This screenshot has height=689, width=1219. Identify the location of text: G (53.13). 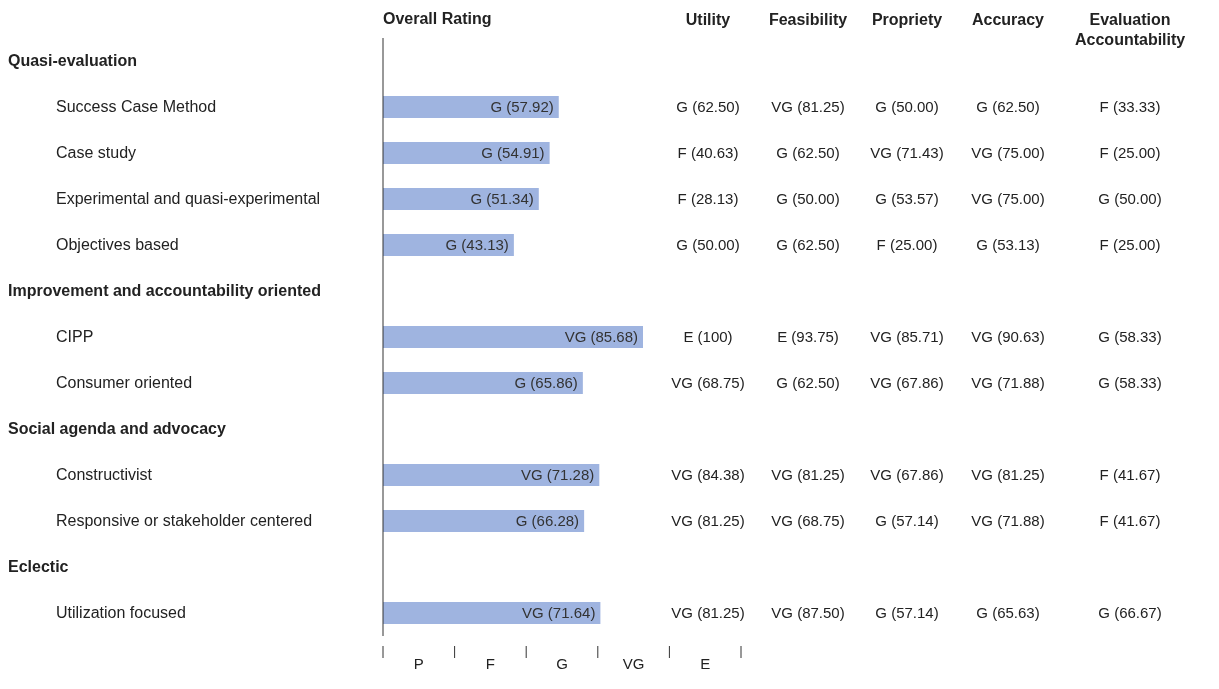
(1008, 245).